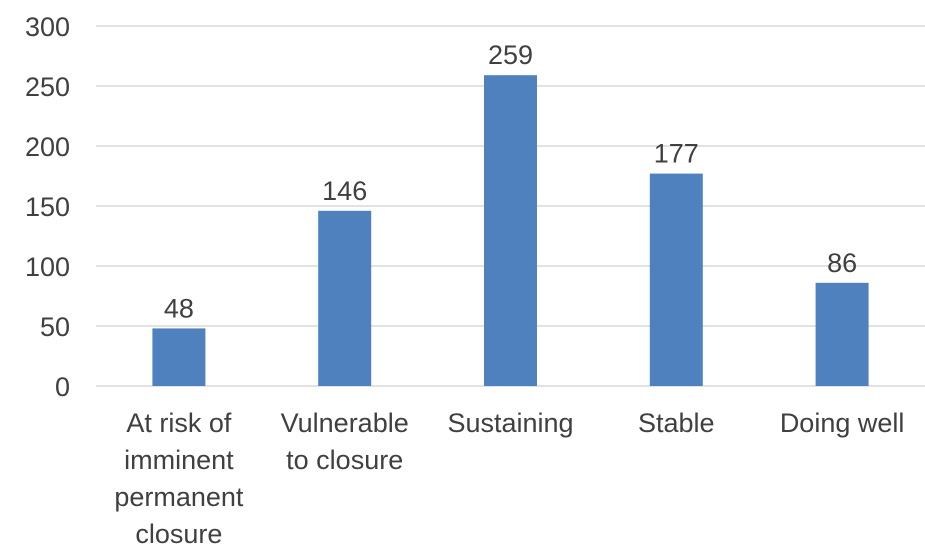 This screenshot has height=549, width=925. I want to click on y-tick-label: 50, so click(55, 327).